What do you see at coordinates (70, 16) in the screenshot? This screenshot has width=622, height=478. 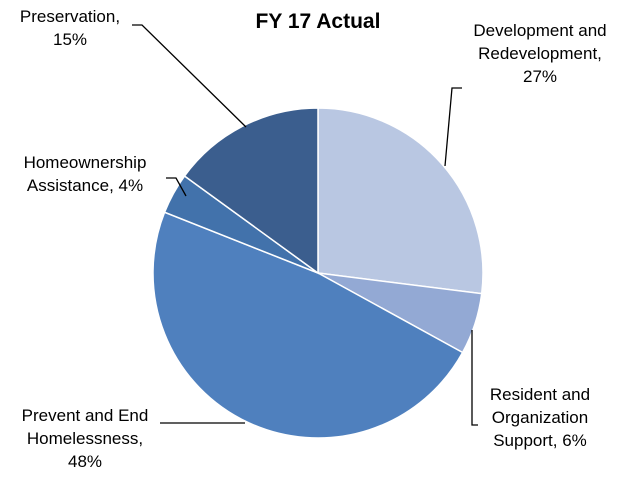 I see `data-label-line: Preservation,` at bounding box center [70, 16].